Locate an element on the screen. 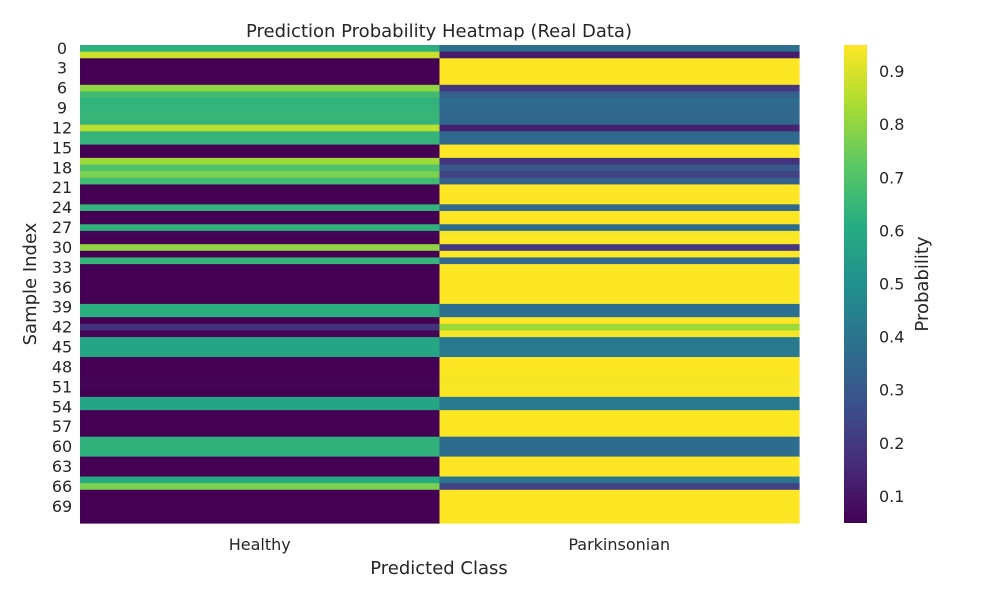 Image resolution: width=1000 pixels, height=600 pixels. y-tick-label: 60 is located at coordinates (62, 446).